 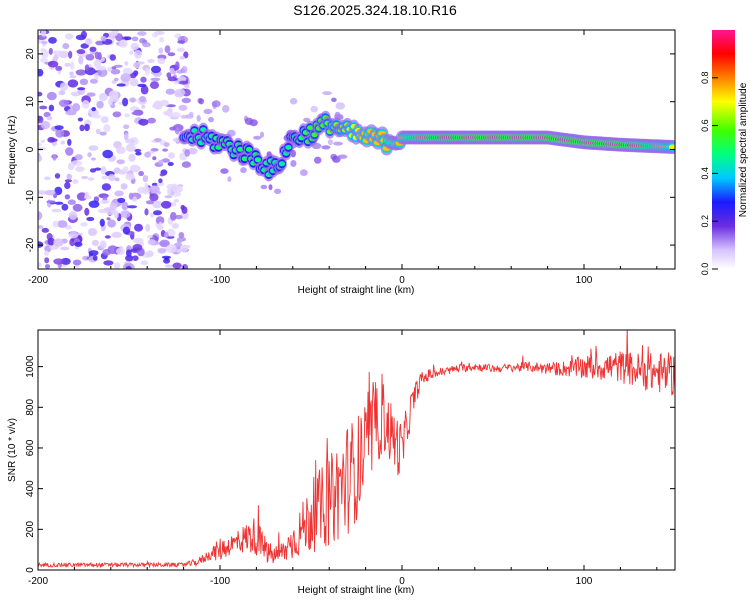 I want to click on y-tick-label: 20, so click(x=30, y=54).